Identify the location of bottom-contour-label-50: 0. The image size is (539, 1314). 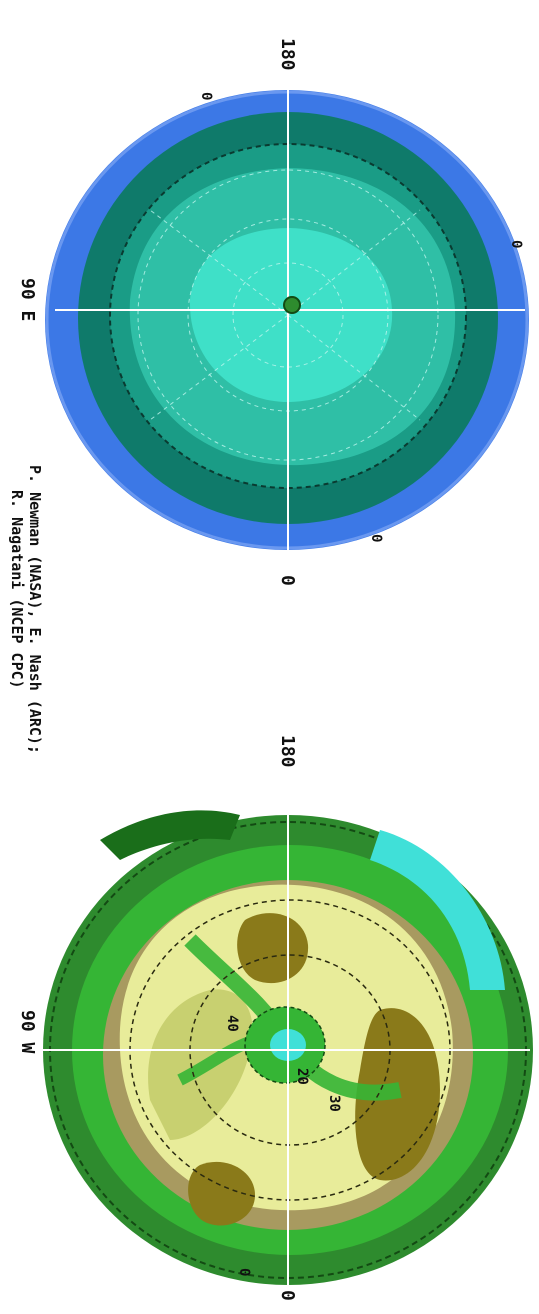
(244, 1272).